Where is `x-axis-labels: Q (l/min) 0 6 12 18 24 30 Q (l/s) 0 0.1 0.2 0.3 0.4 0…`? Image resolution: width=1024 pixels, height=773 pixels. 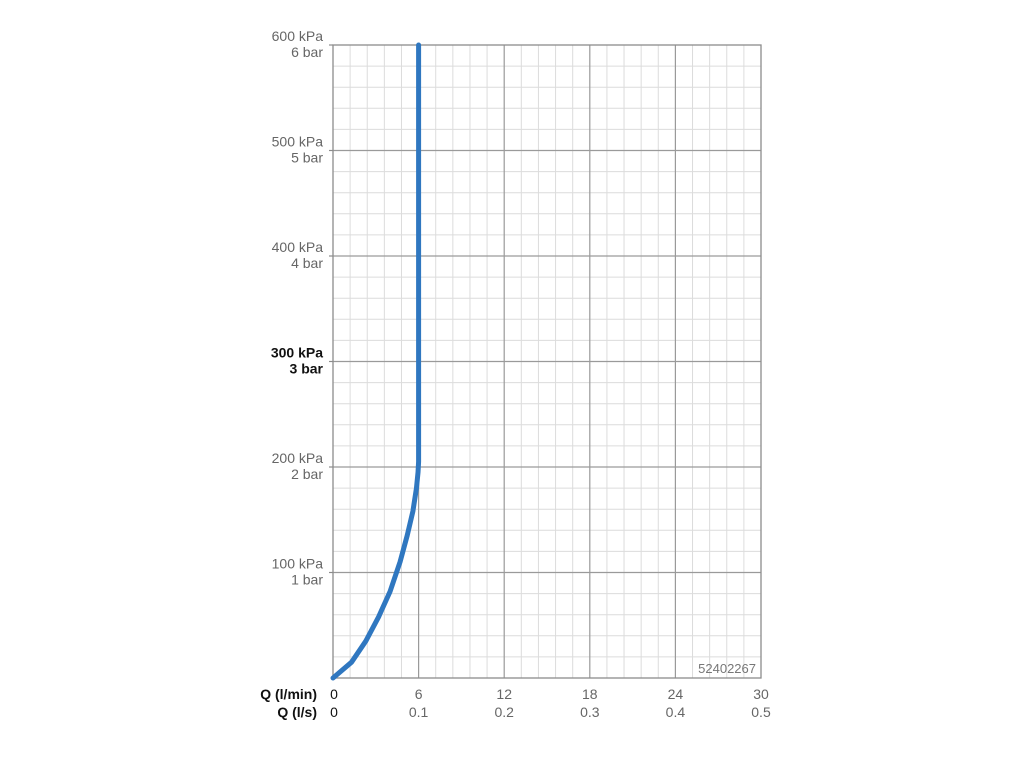
x-axis-labels: Q (l/min) 0 6 12 18 24 30 Q (l/s) 0 0.1 0.2 0.3 0.4 0… is located at coordinates (515, 703).